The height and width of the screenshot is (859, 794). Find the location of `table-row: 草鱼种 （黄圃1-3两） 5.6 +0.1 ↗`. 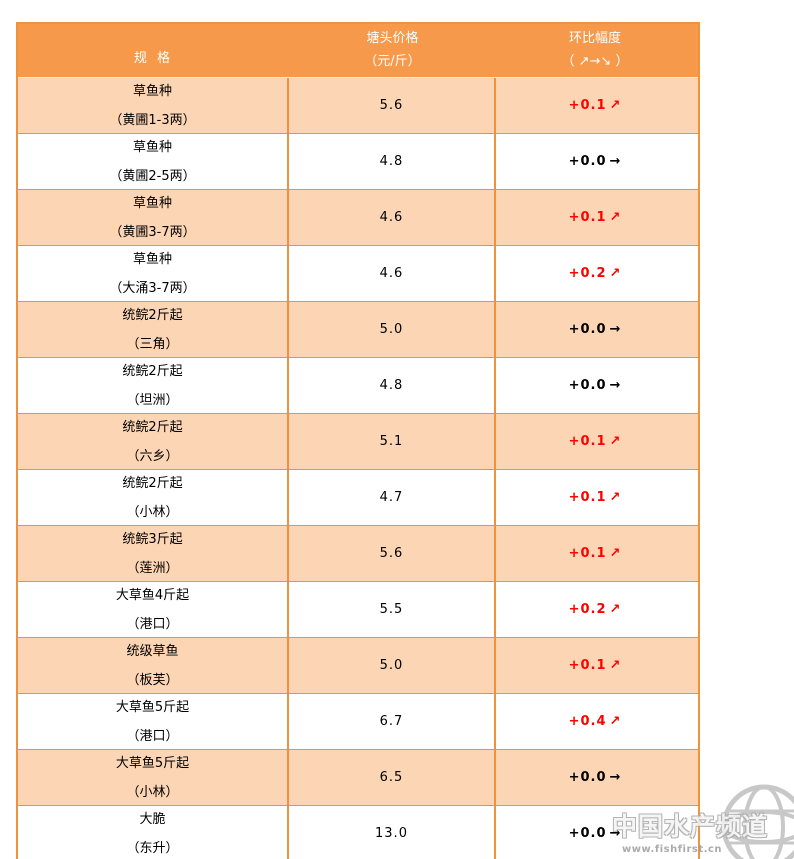

table-row: 草鱼种 （黄圃1-3两） 5.6 +0.1 ↗ is located at coordinates (358, 105).